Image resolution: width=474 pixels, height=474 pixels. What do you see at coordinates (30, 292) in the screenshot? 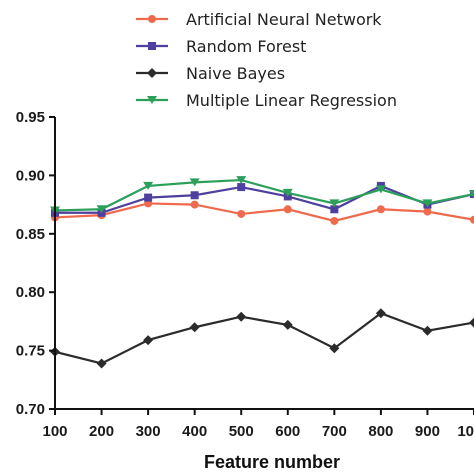
I see `y-tick-label: 0.80` at bounding box center [30, 292].